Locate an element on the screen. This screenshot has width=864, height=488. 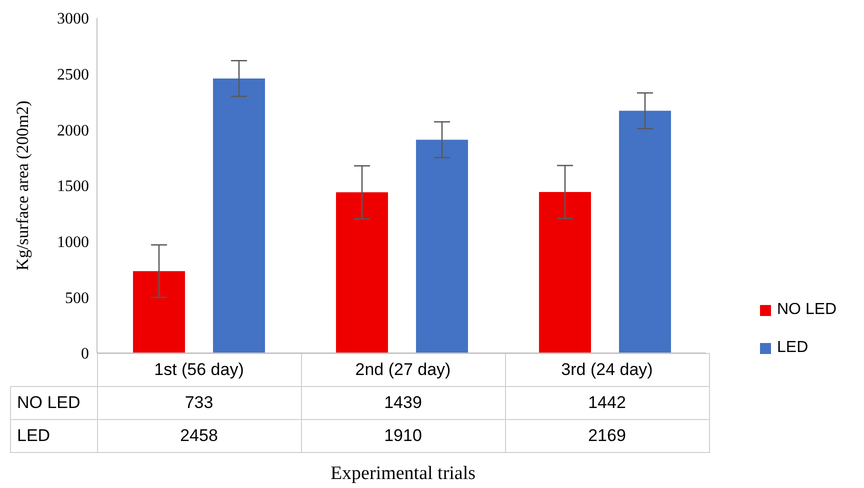
legend-label: NO LED is located at coordinates (807, 310).